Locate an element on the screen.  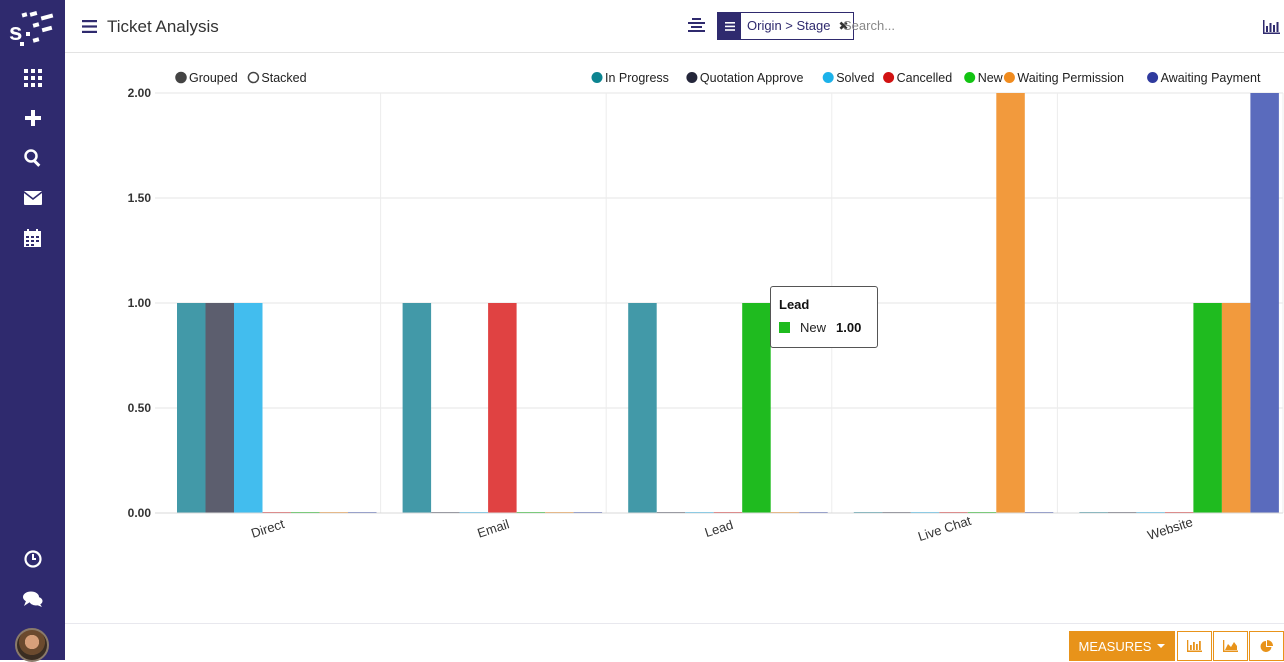
legend-item: In Progress is located at coordinates (637, 78).